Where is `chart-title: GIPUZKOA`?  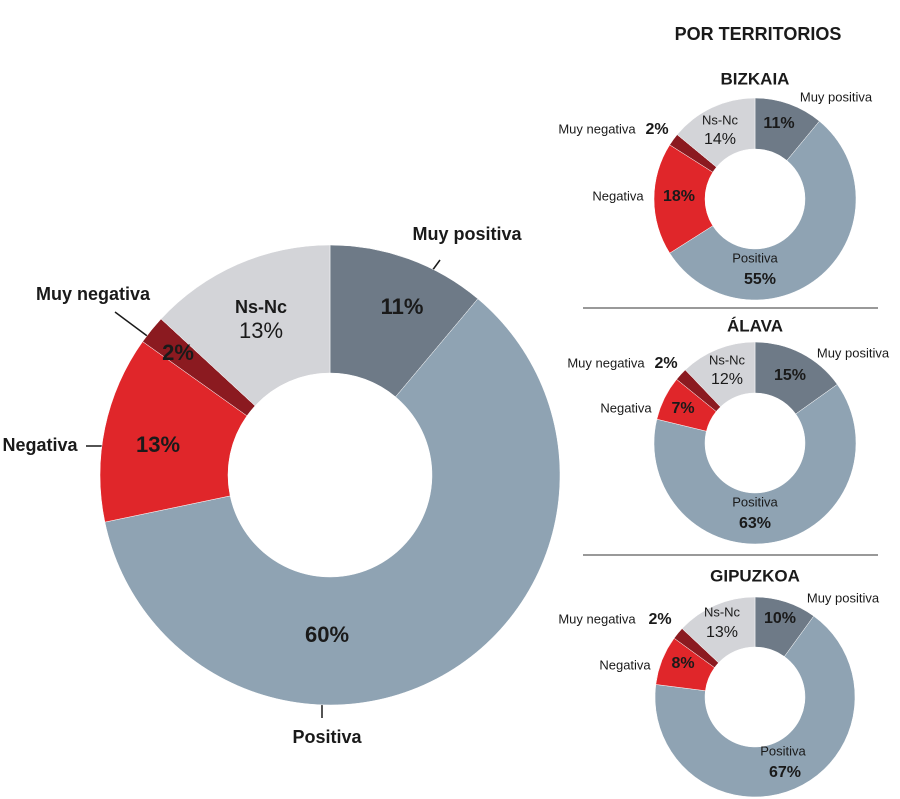
chart-title: GIPUZKOA is located at coordinates (755, 575).